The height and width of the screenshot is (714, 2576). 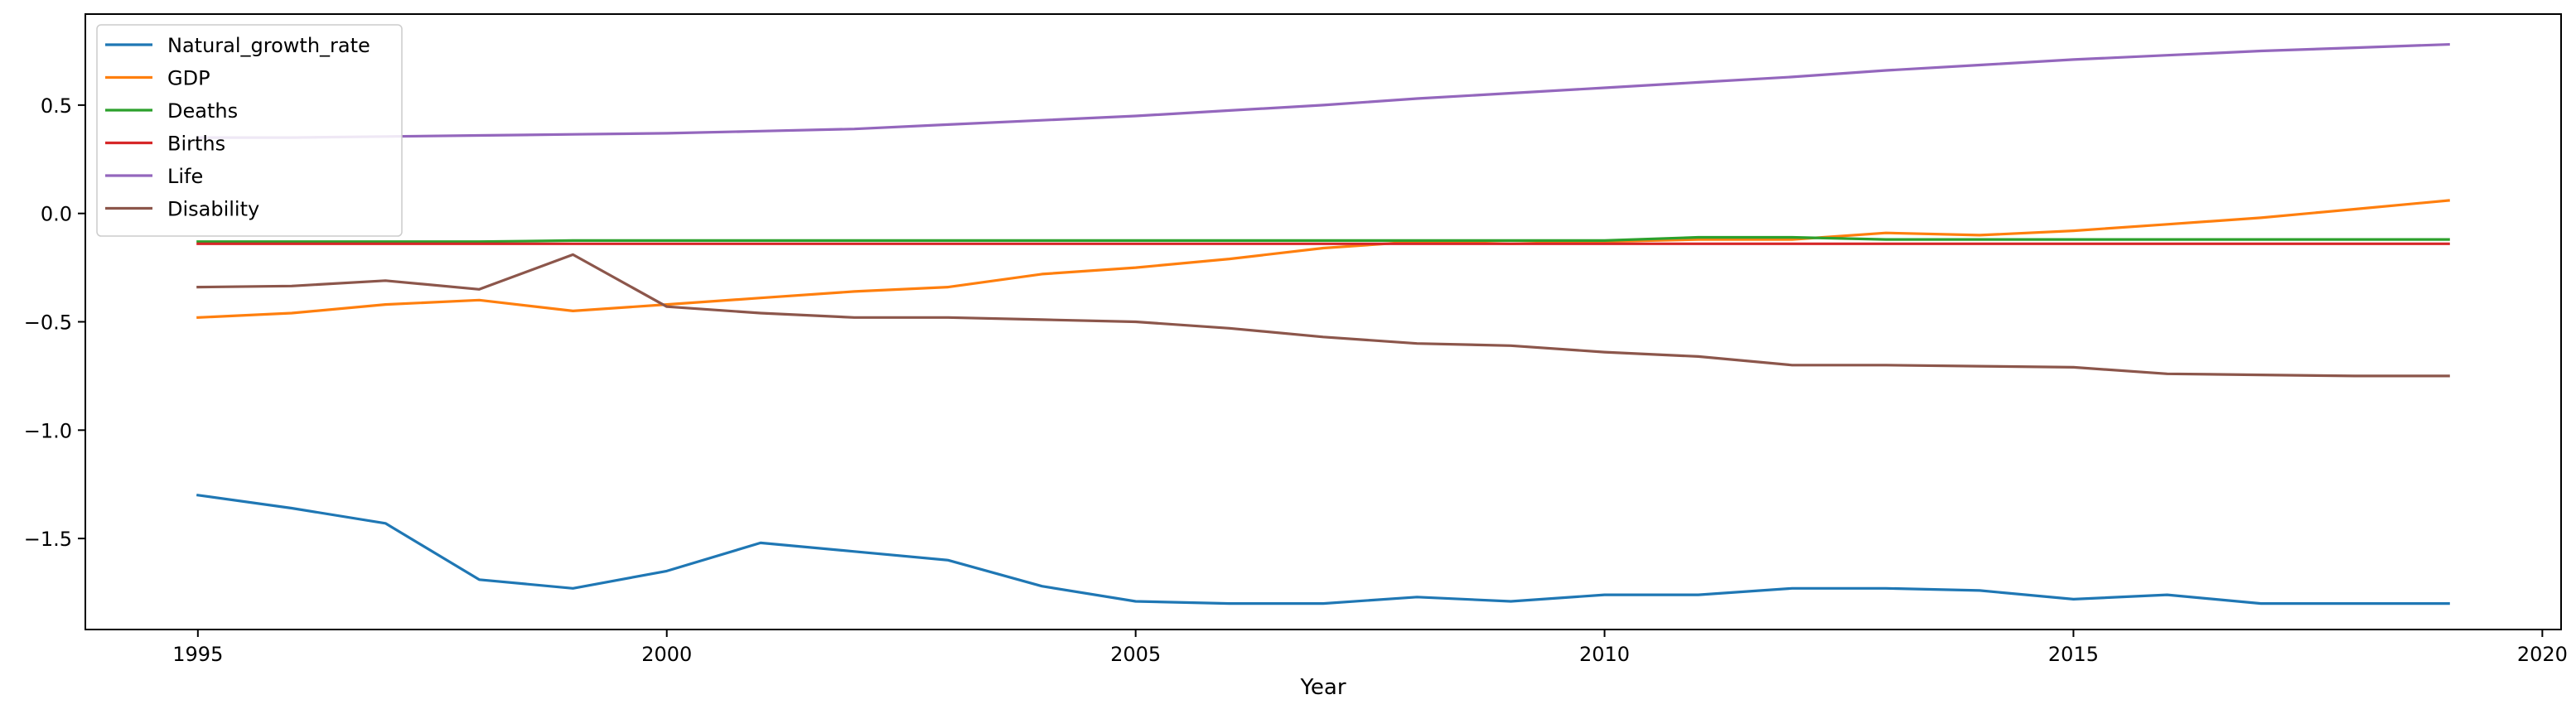 I want to click on series-line-life, so click(x=1323, y=90).